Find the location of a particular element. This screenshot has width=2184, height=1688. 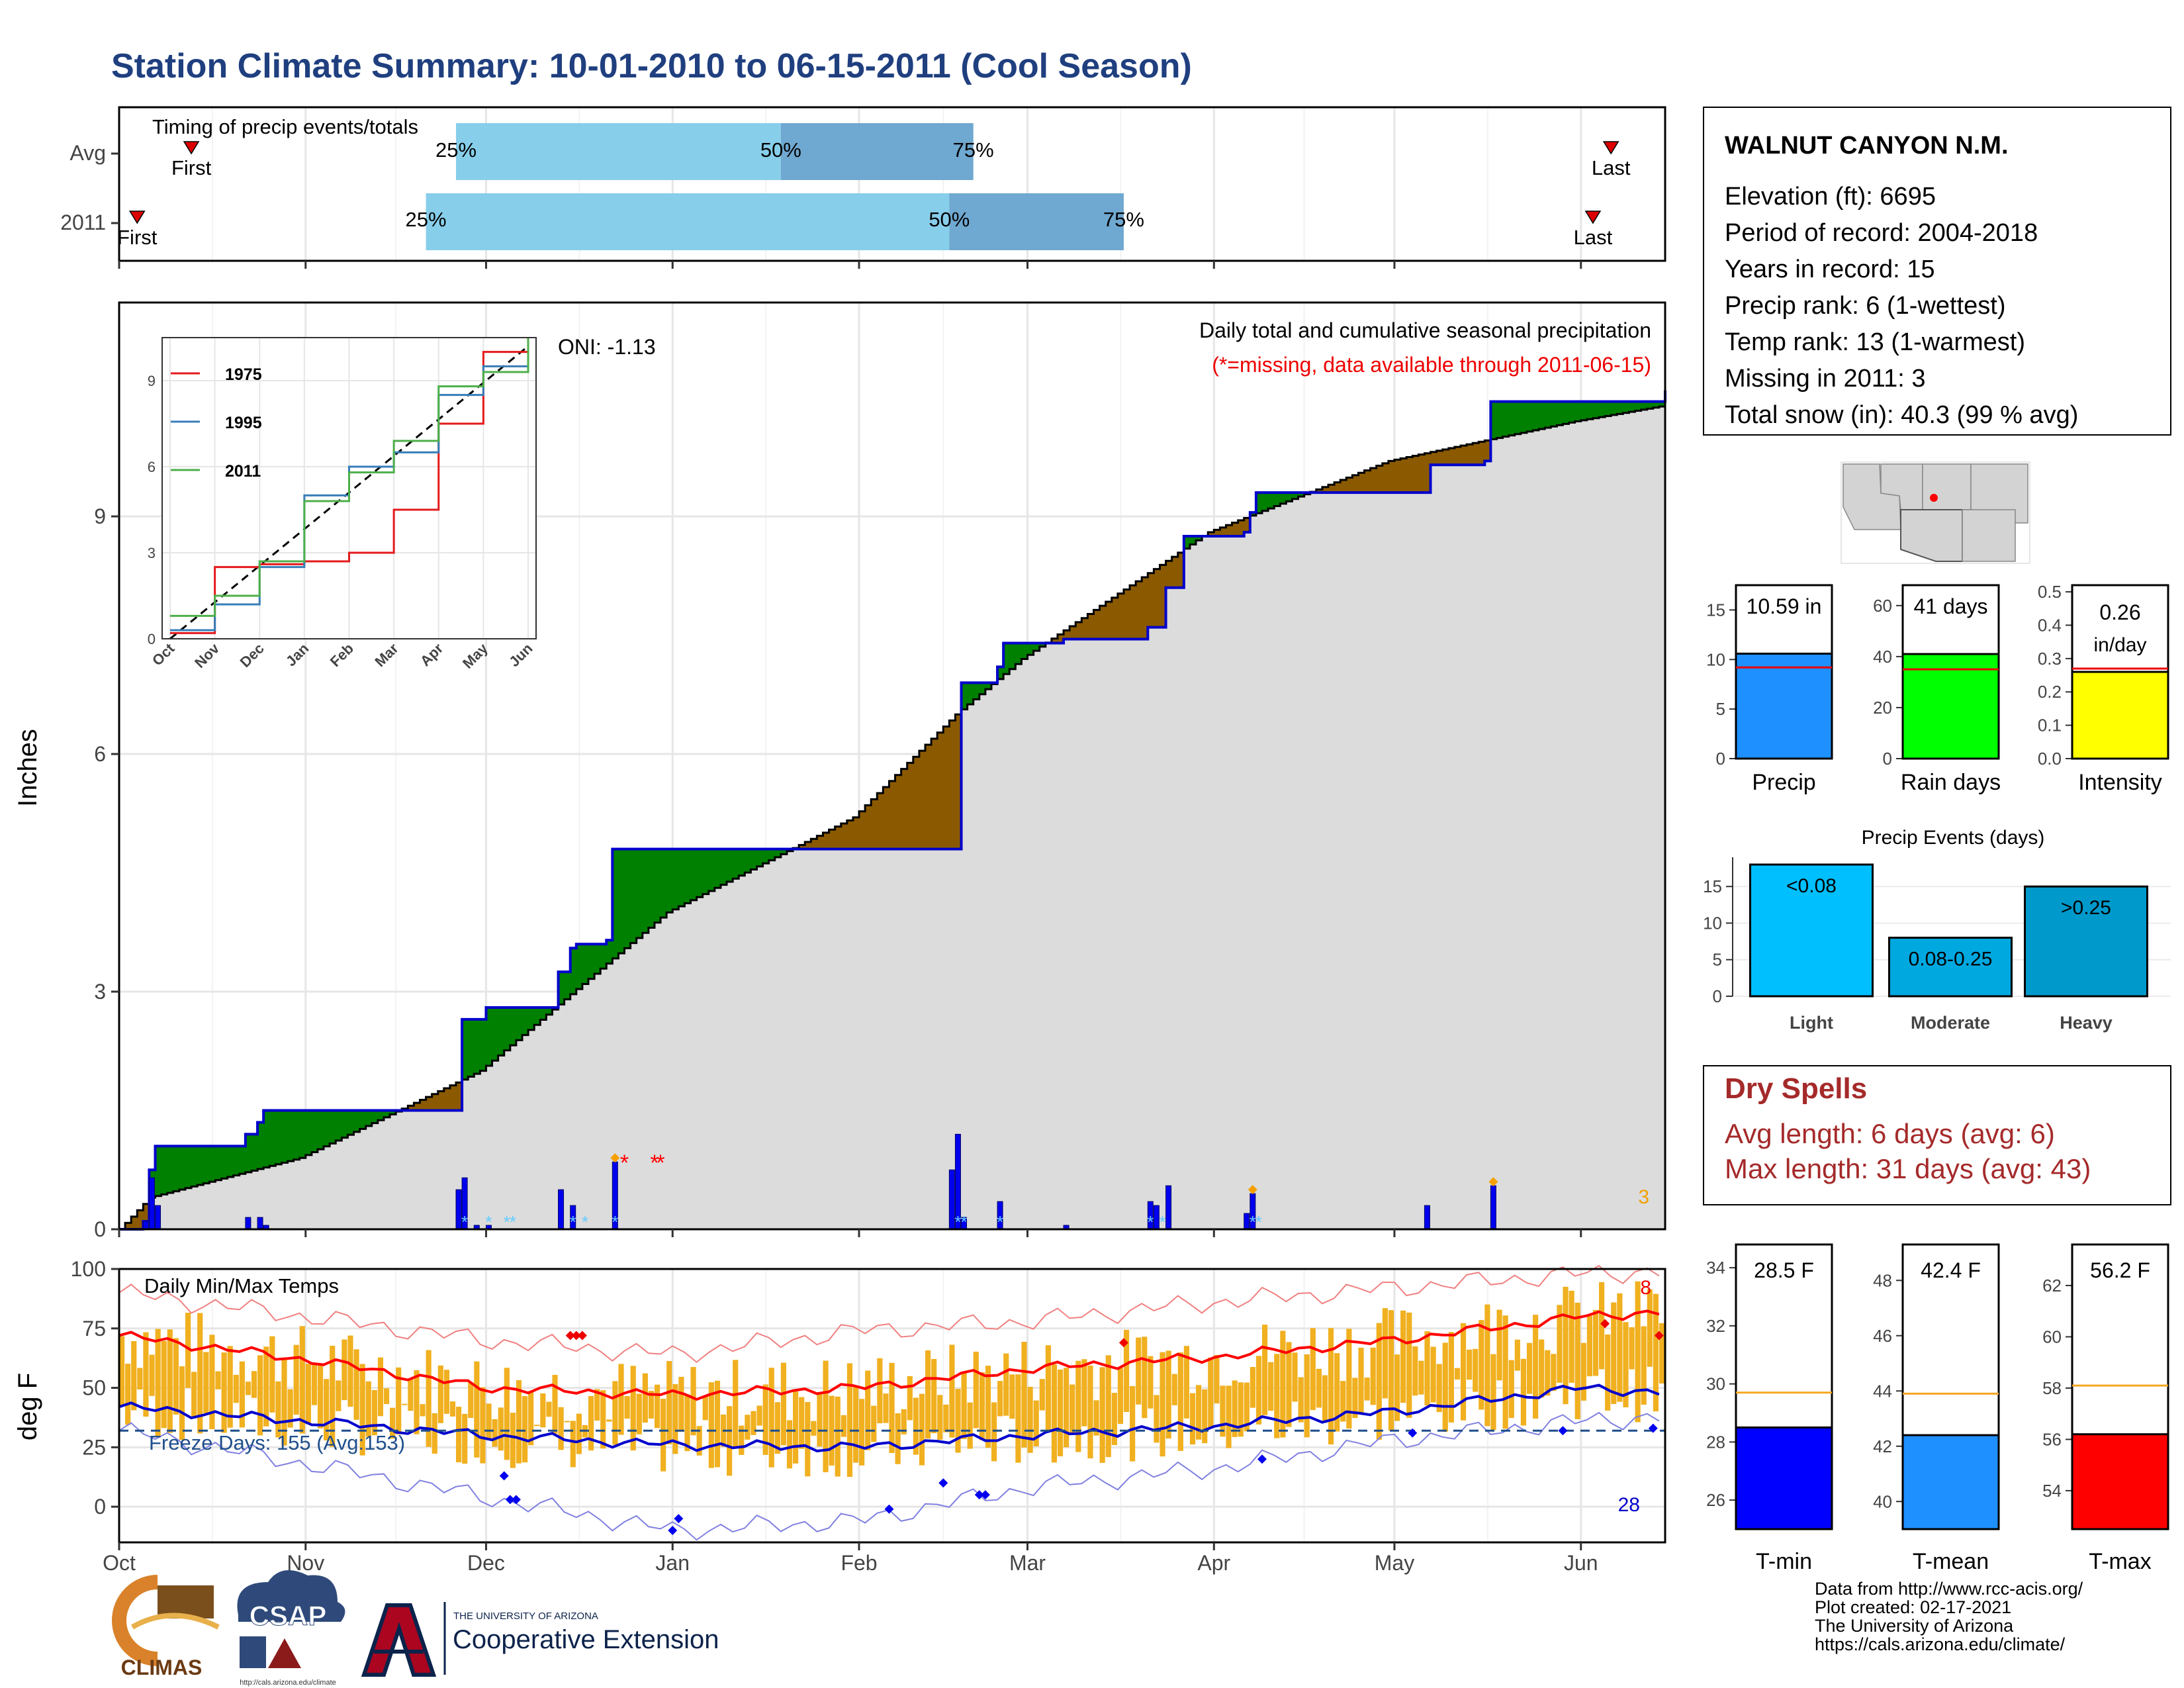

average-tmin-line is located at coordinates (889, 1417).